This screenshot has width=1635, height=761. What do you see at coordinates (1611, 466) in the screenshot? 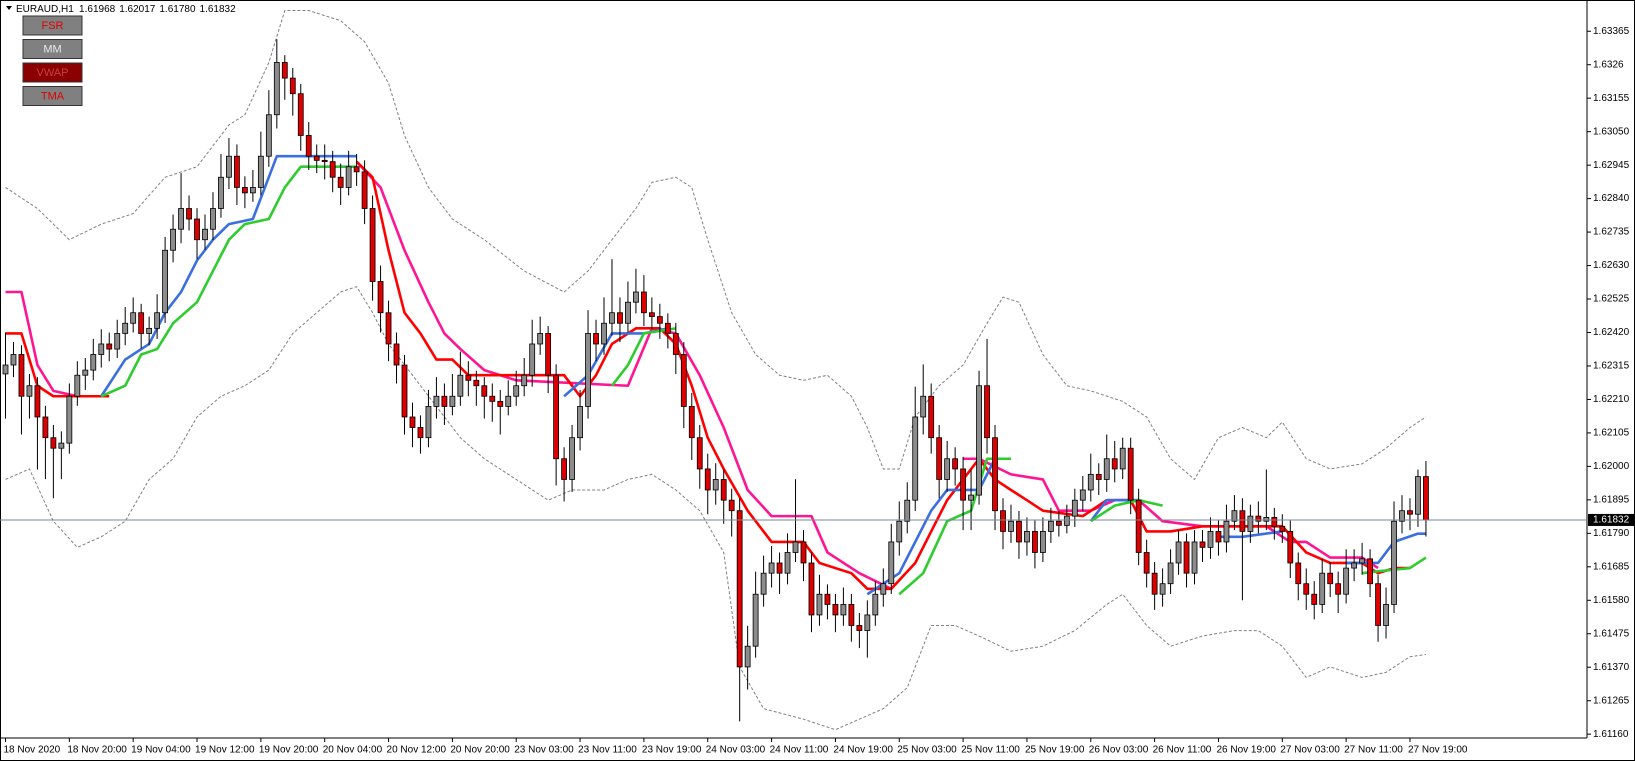
I see `y-tick-label: 1.62000` at bounding box center [1611, 466].